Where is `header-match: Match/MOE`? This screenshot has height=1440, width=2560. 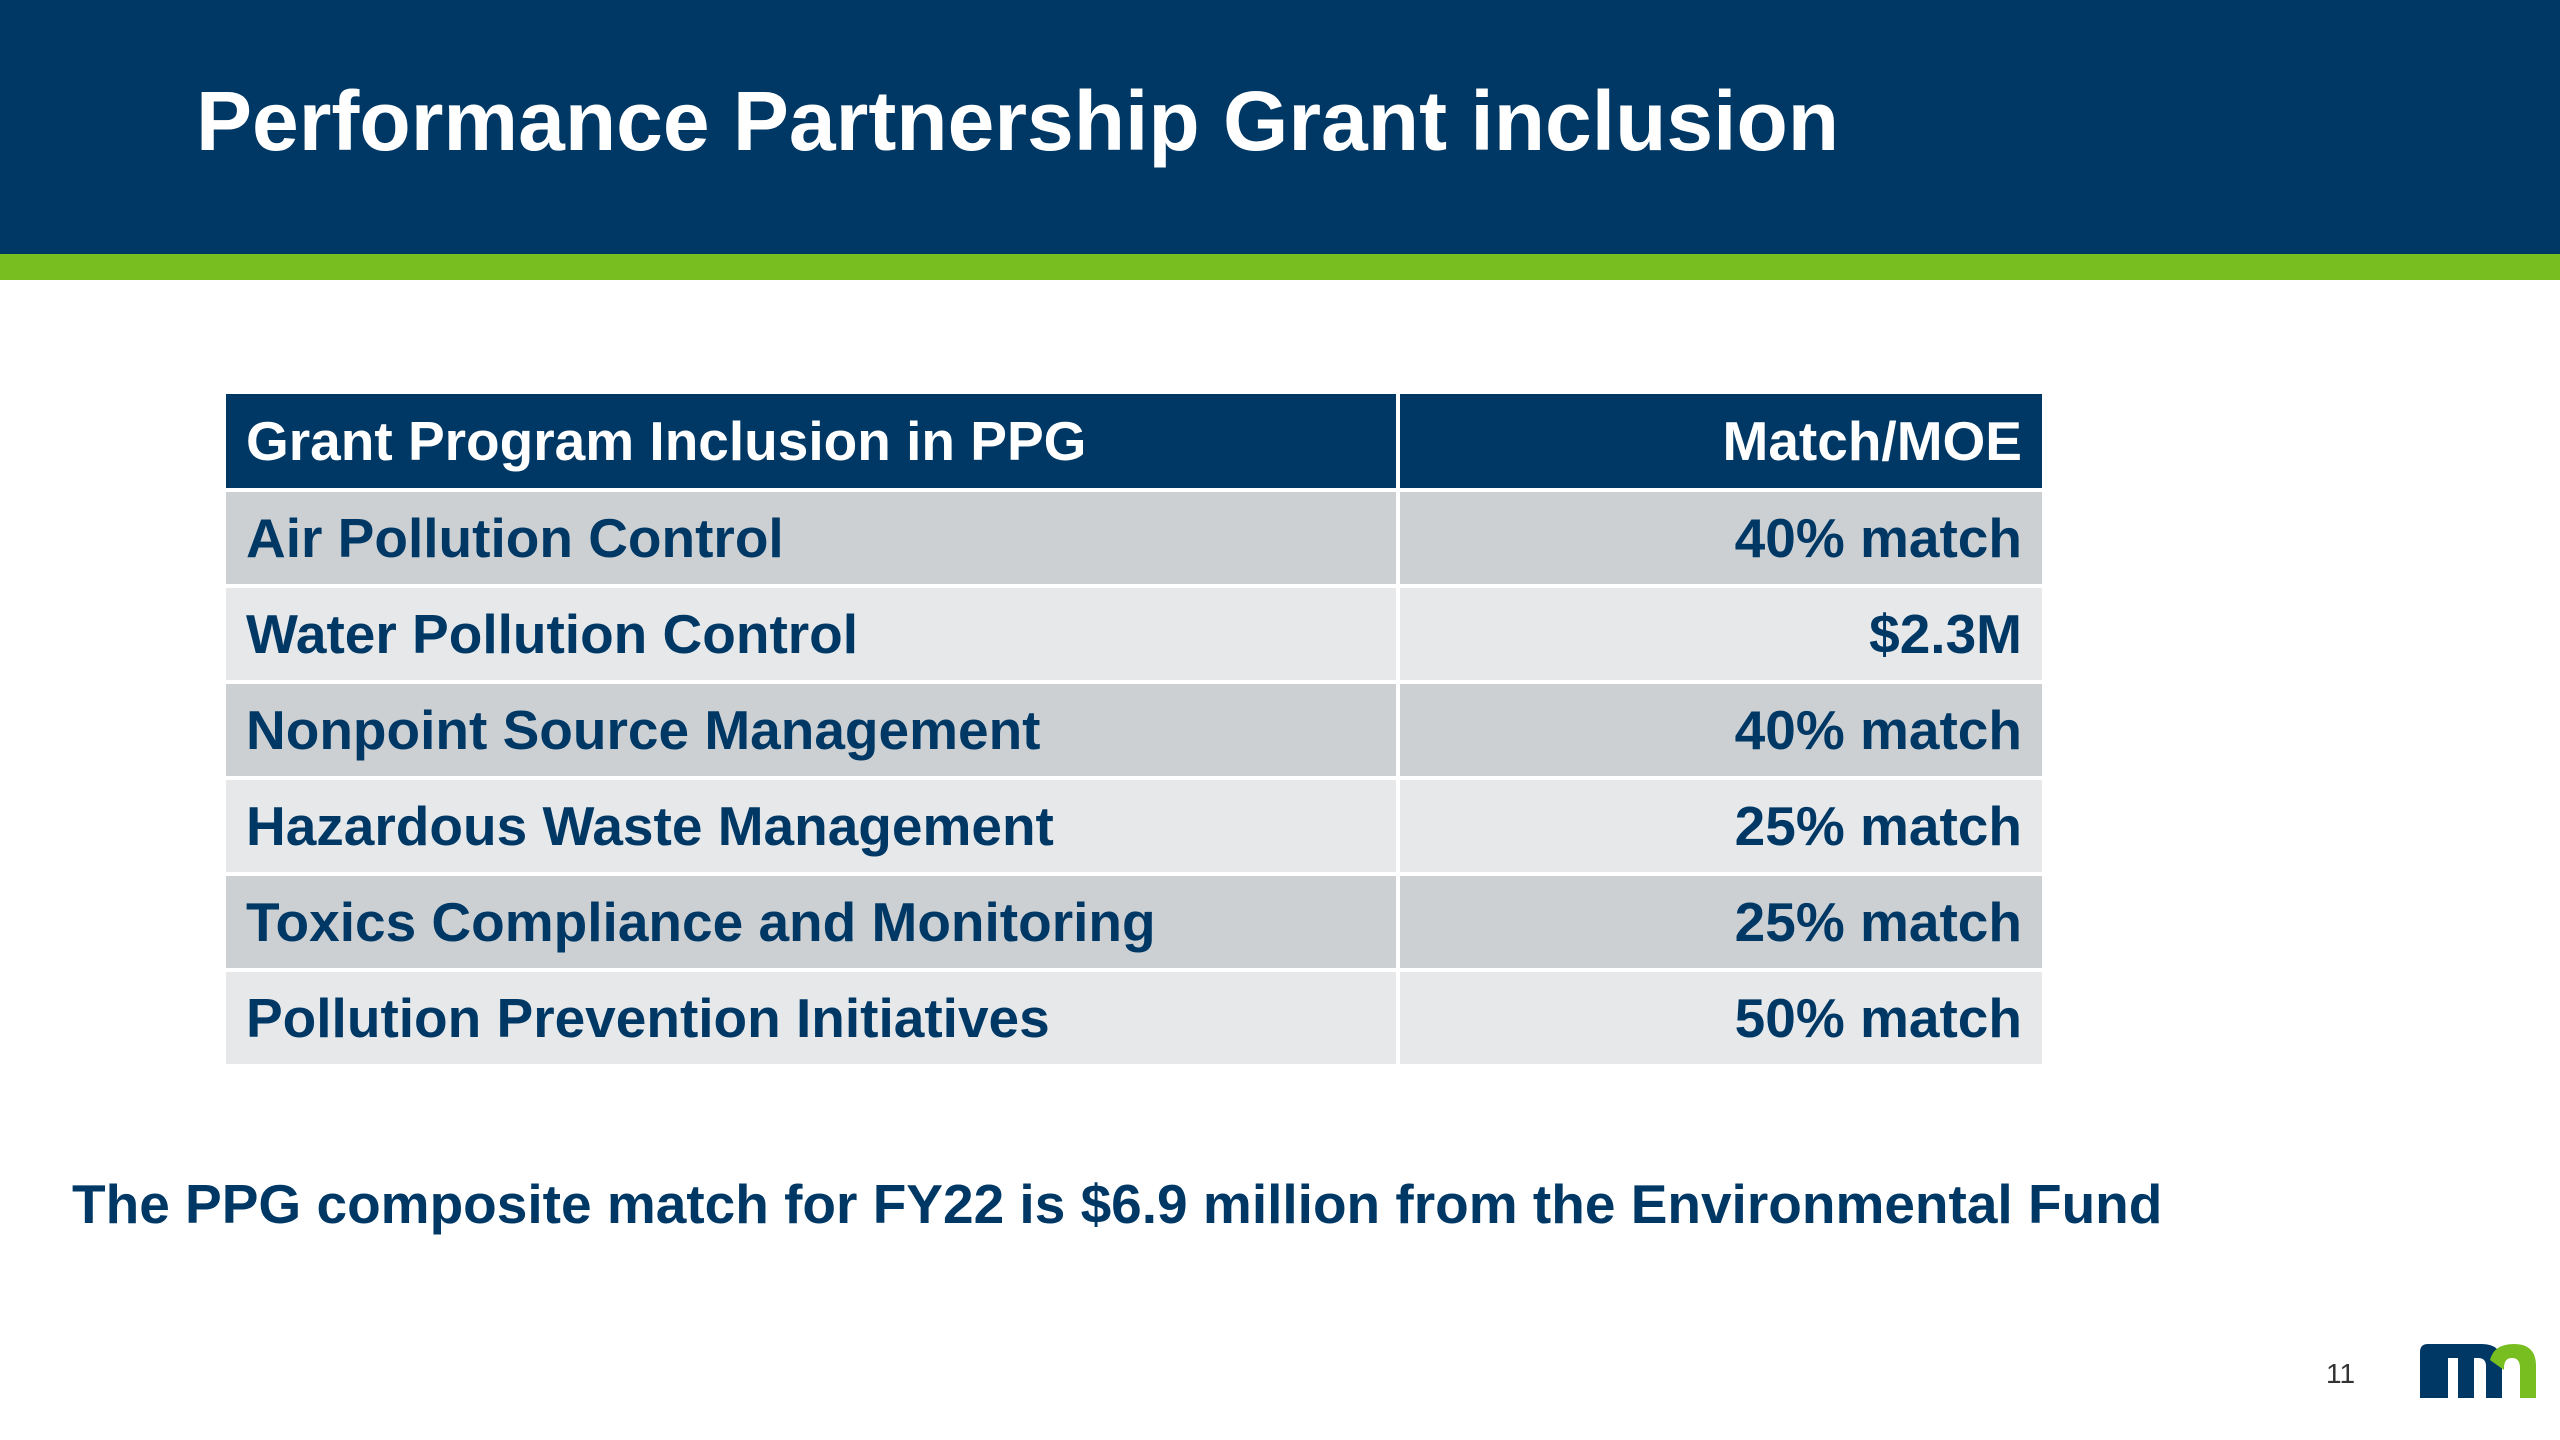 header-match: Match/MOE is located at coordinates (1720, 443).